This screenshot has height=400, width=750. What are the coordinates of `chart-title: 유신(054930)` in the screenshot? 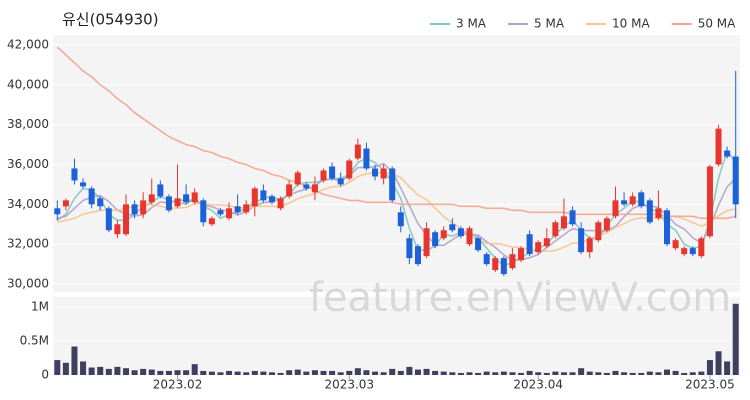 It's located at (110, 20).